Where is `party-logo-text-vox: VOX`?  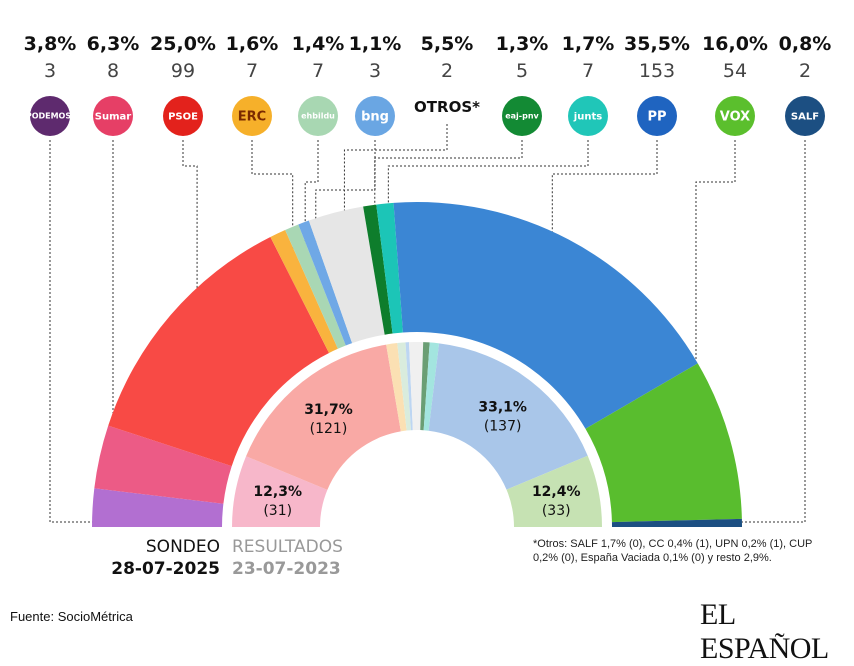
party-logo-text-vox: VOX is located at coordinates (735, 116).